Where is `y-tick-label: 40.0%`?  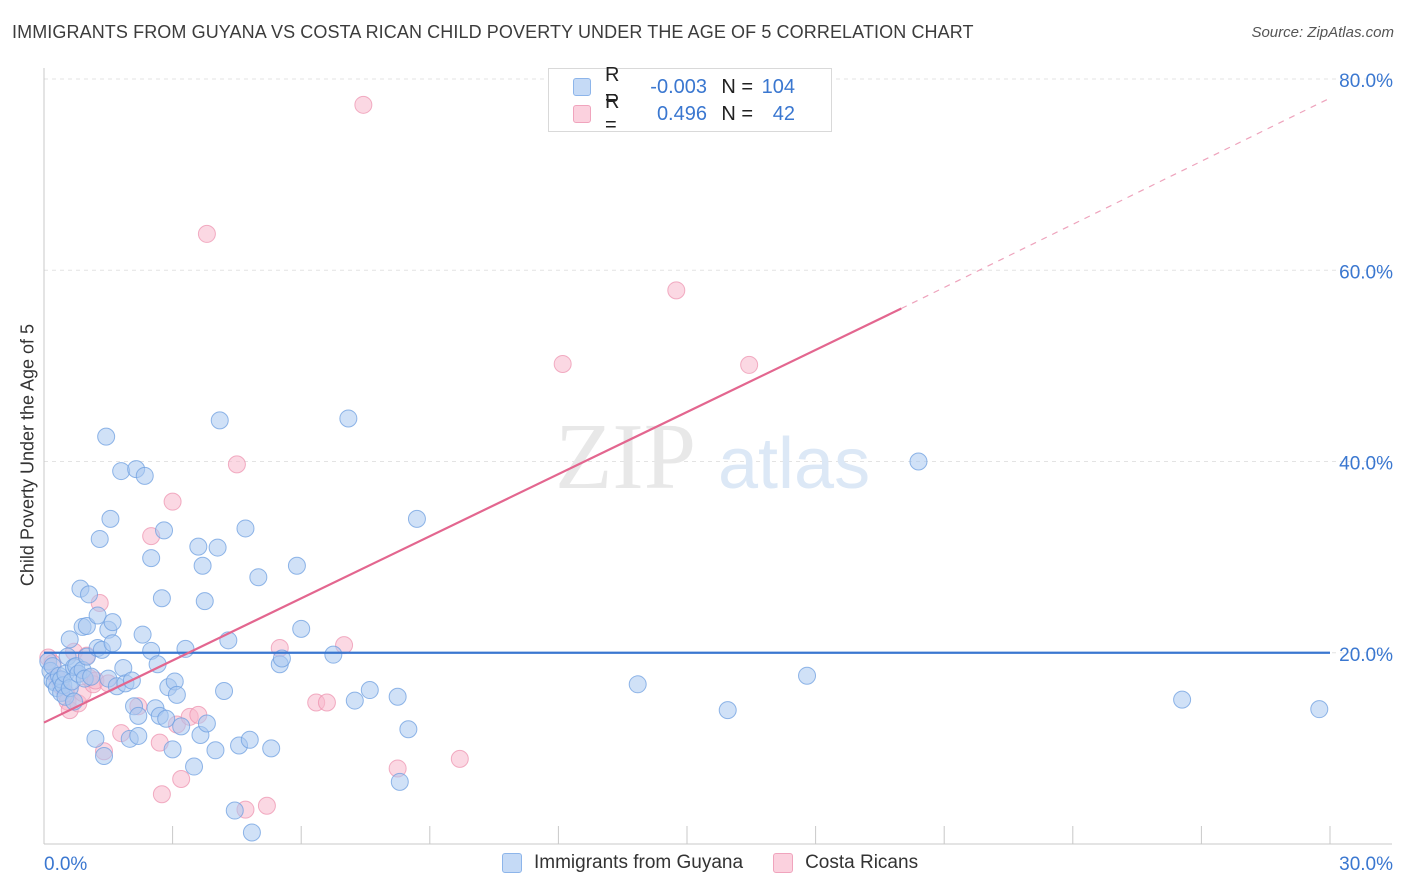
y-tick-label: 40.0% is located at coordinates (1366, 464).